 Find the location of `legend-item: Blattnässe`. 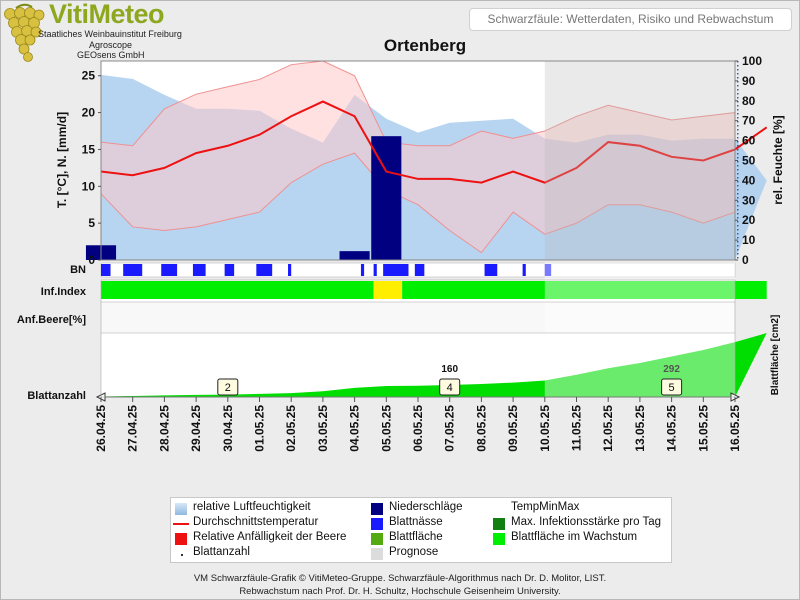

legend-item: Blattnässe is located at coordinates (416, 522).